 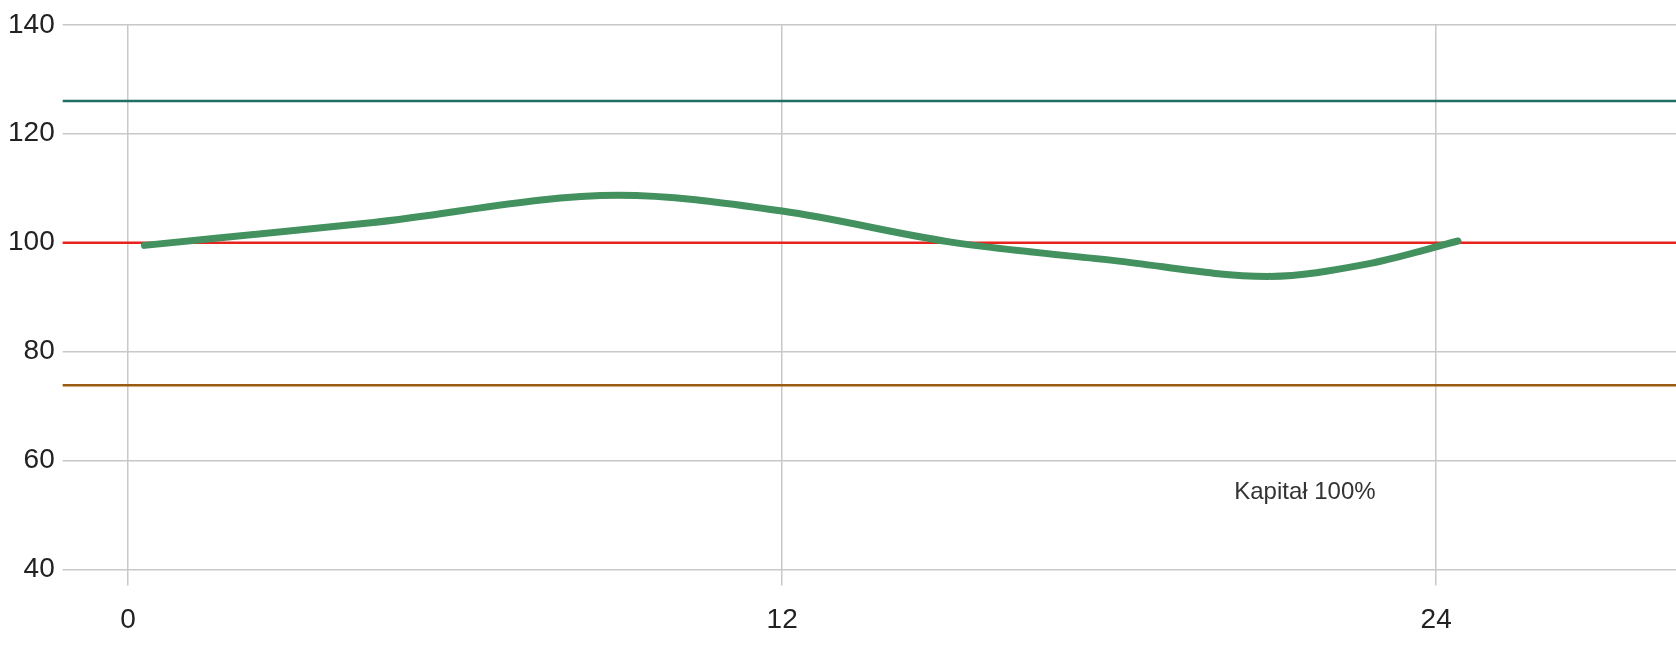 I want to click on x-tick-label: 0, so click(x=128, y=618).